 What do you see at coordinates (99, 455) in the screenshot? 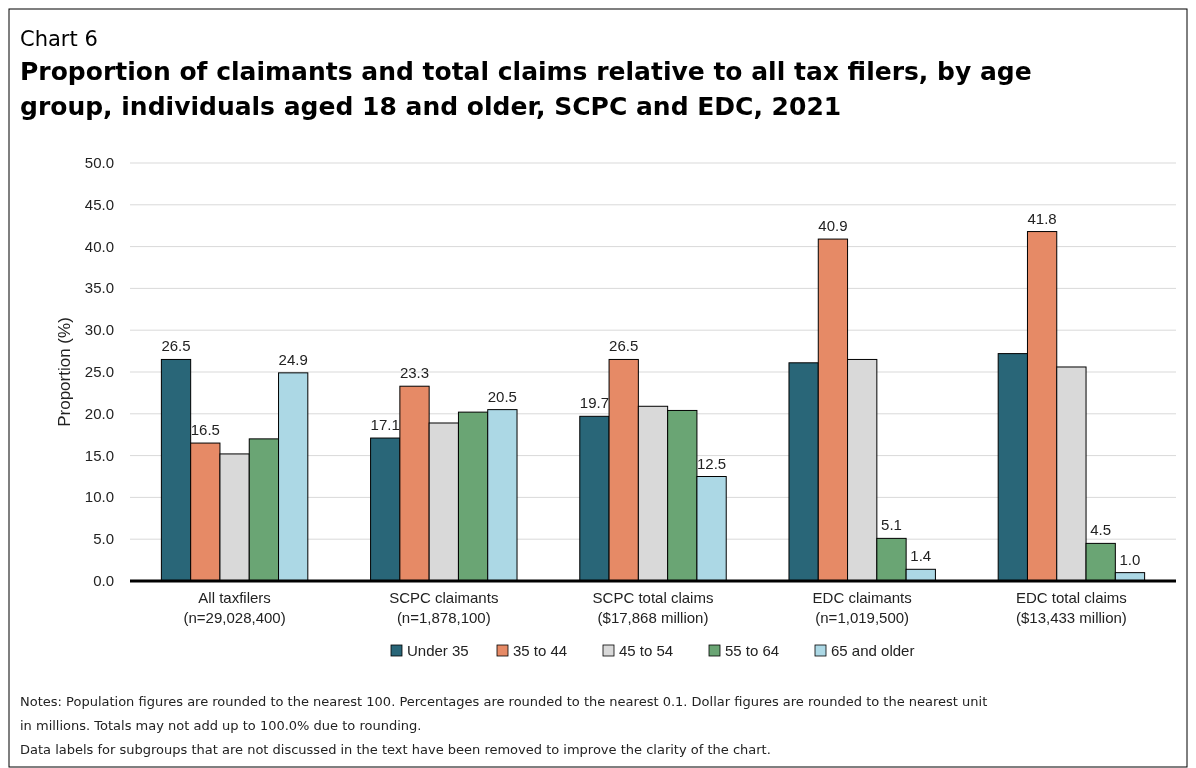
I see `y-tick-label: 15.0` at bounding box center [99, 455].